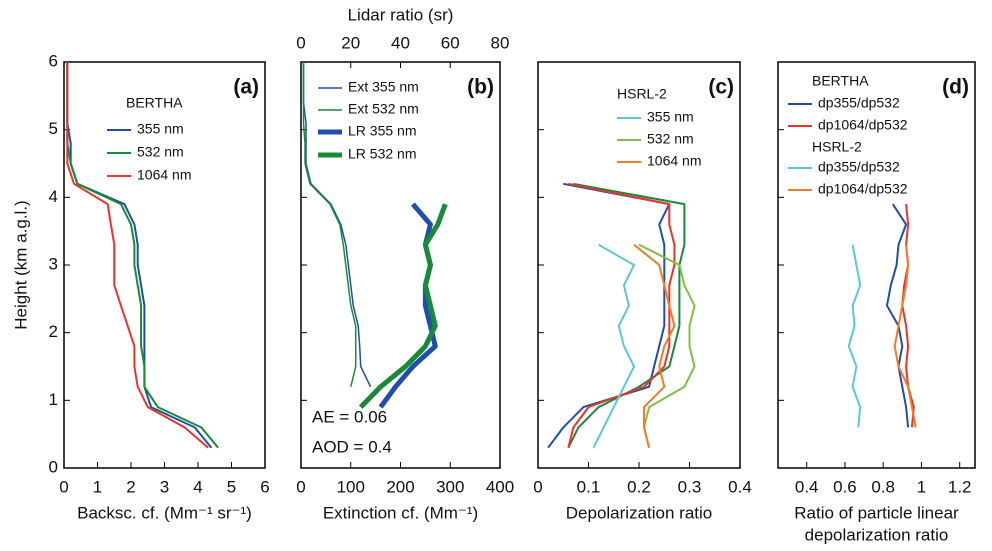 The height and width of the screenshot is (551, 992). Describe the element at coordinates (382, 154) in the screenshot. I see `legend-label: LR 532 nm` at that location.